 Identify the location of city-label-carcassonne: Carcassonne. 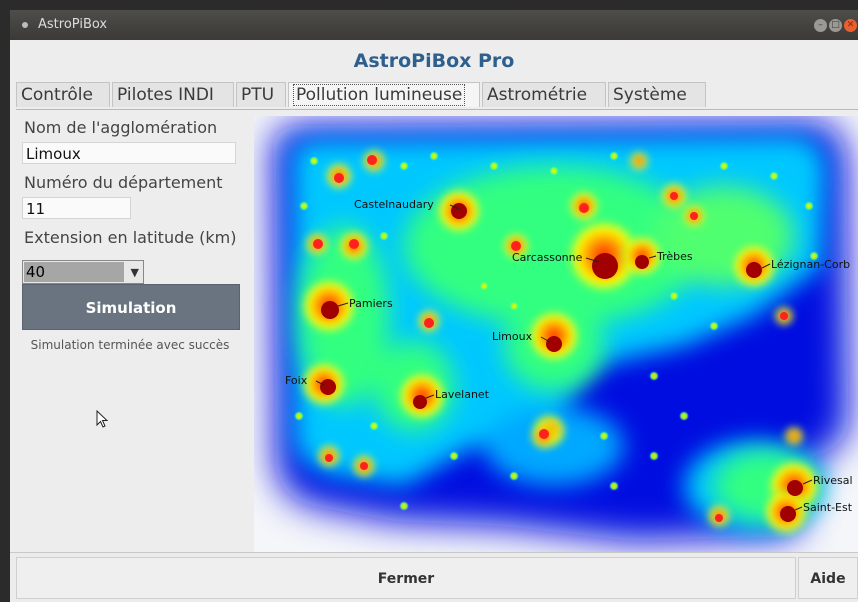
(547, 257).